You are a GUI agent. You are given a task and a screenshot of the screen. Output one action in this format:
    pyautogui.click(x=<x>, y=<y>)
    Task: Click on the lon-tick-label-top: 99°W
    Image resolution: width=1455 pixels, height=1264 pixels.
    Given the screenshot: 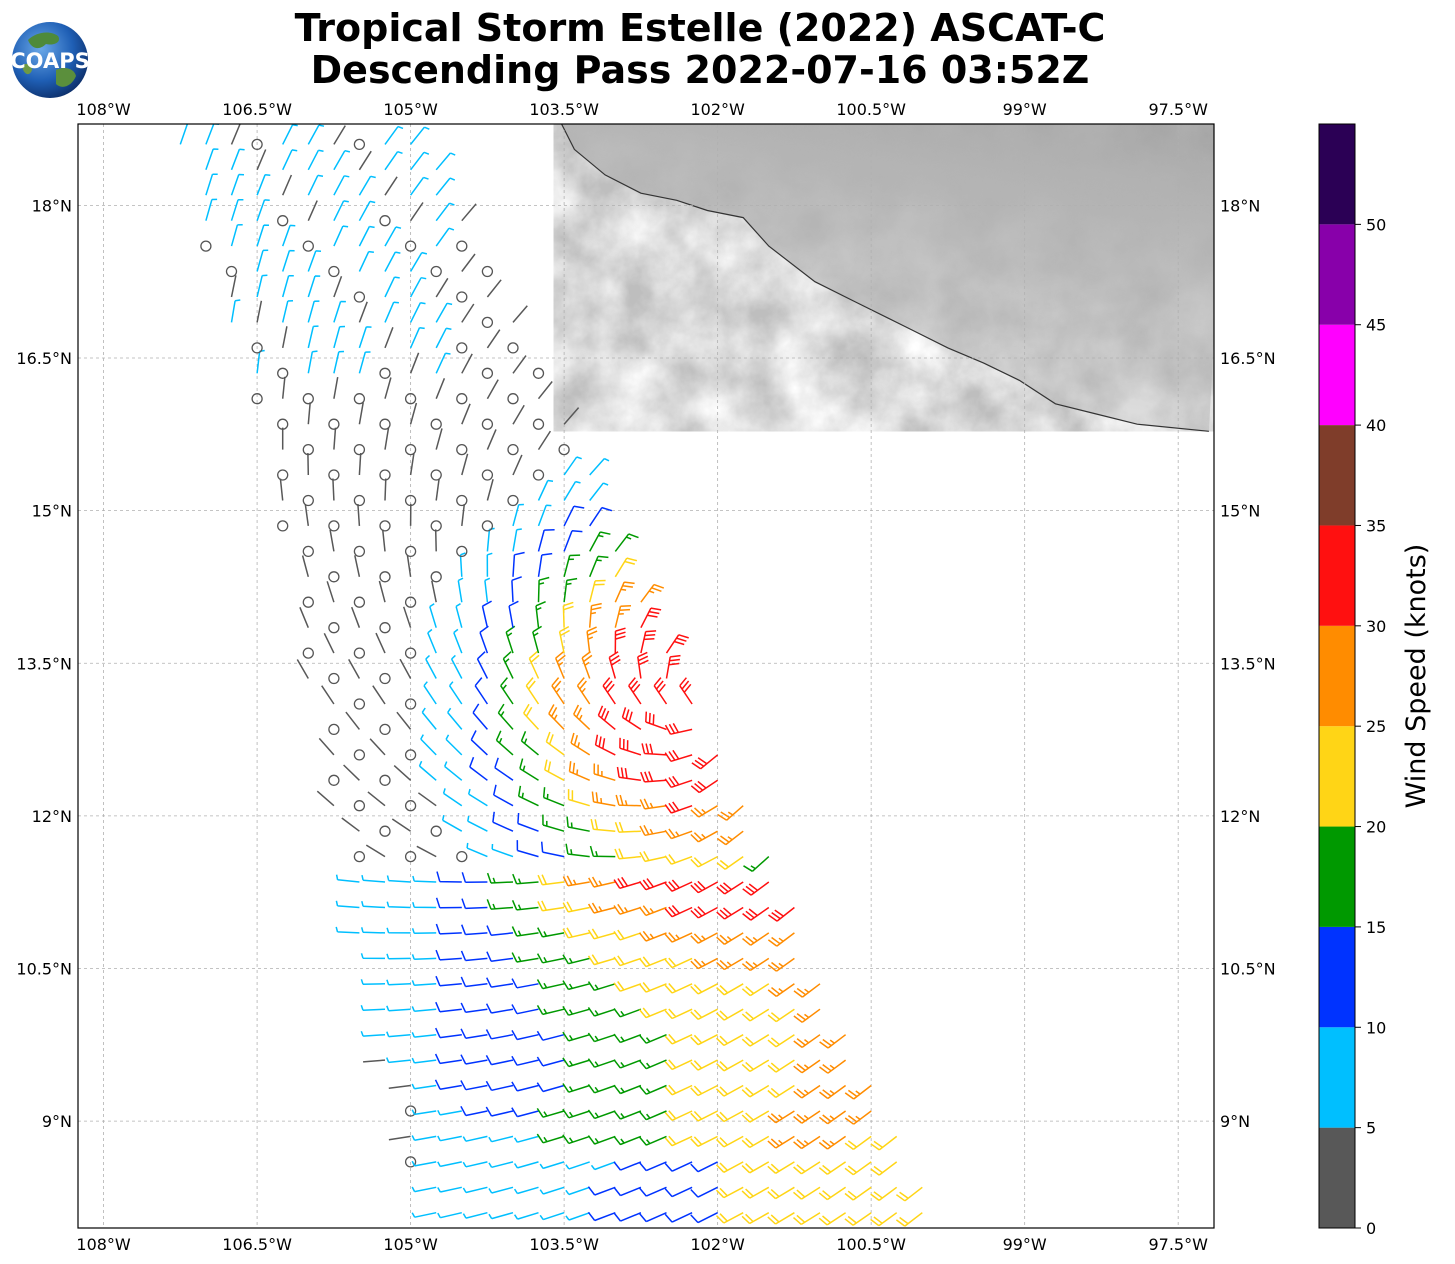 What is the action you would take?
    pyautogui.click(x=1025, y=109)
    